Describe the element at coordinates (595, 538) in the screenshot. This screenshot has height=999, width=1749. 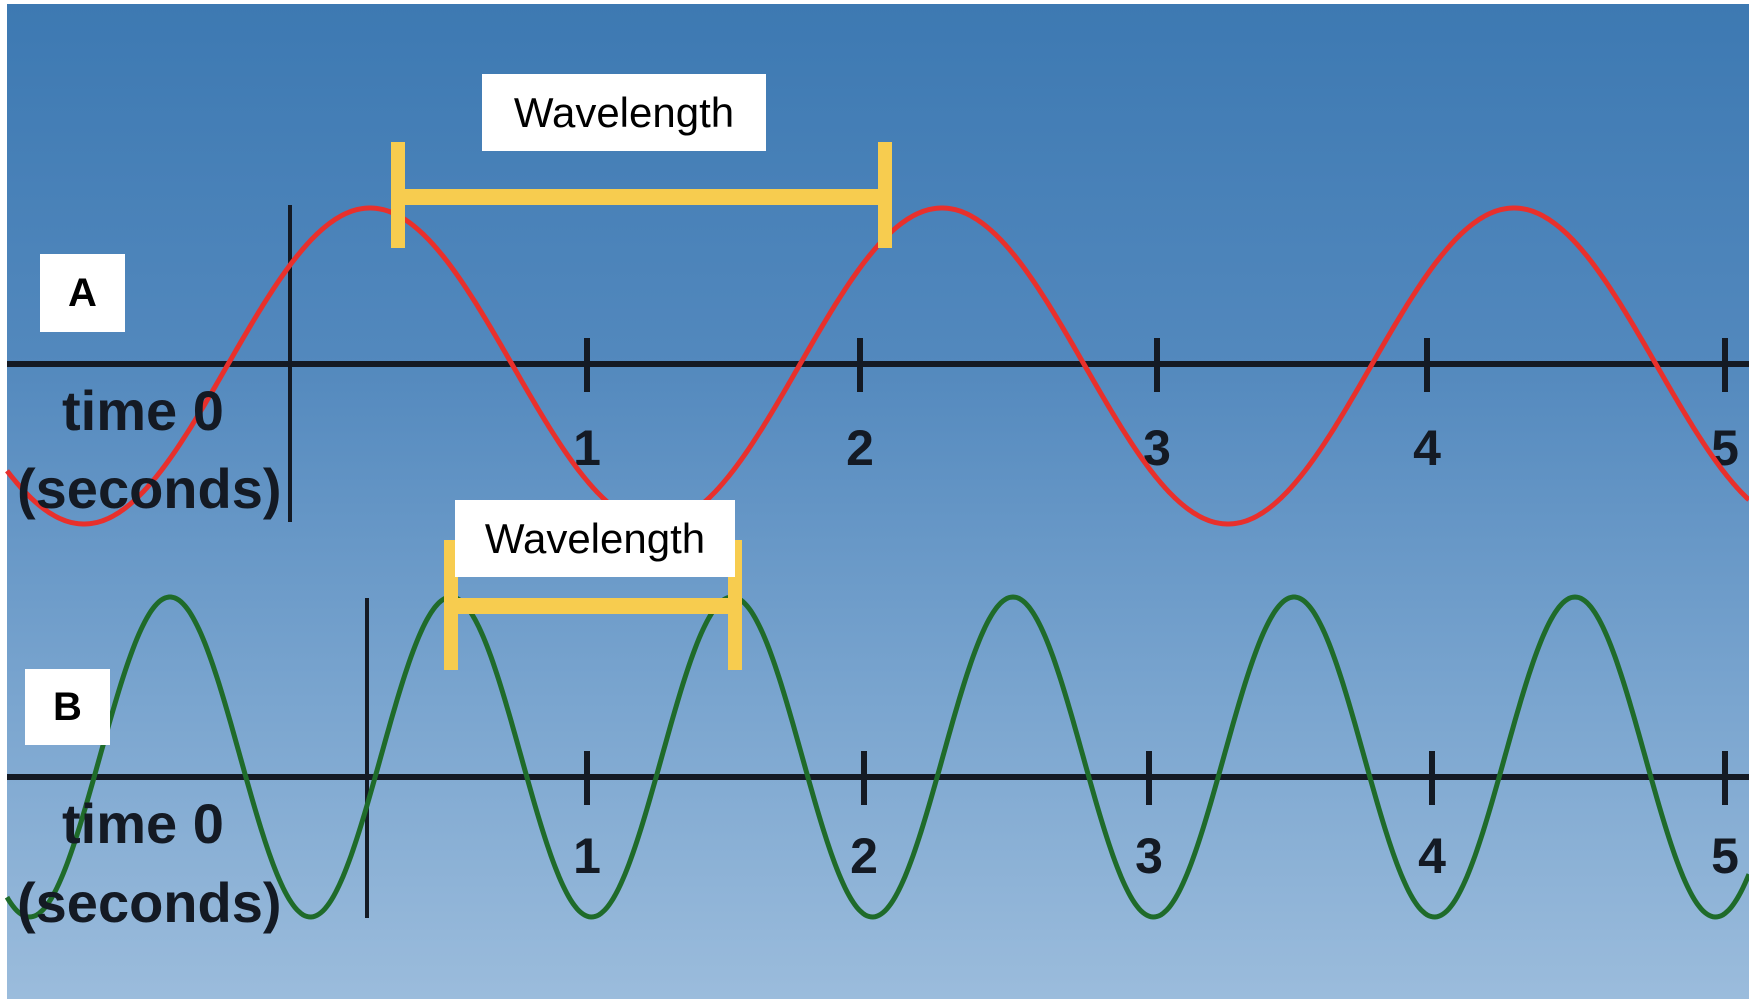
I see `panel-b-wavelength-label: Wavelength` at that location.